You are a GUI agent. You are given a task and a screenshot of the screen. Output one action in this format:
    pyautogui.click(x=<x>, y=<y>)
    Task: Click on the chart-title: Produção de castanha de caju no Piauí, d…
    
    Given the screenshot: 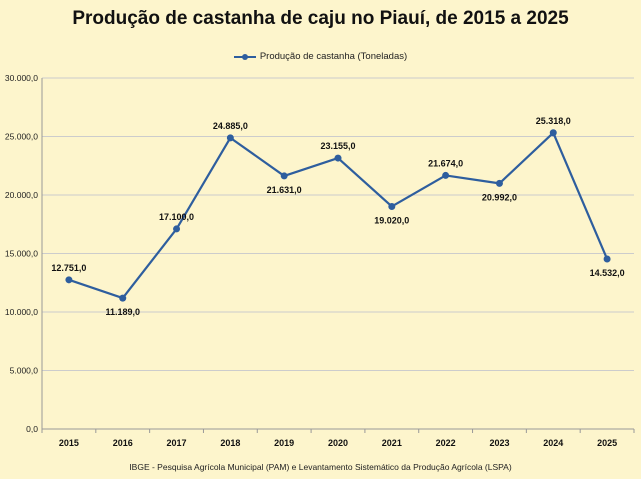 What is the action you would take?
    pyautogui.click(x=320, y=18)
    